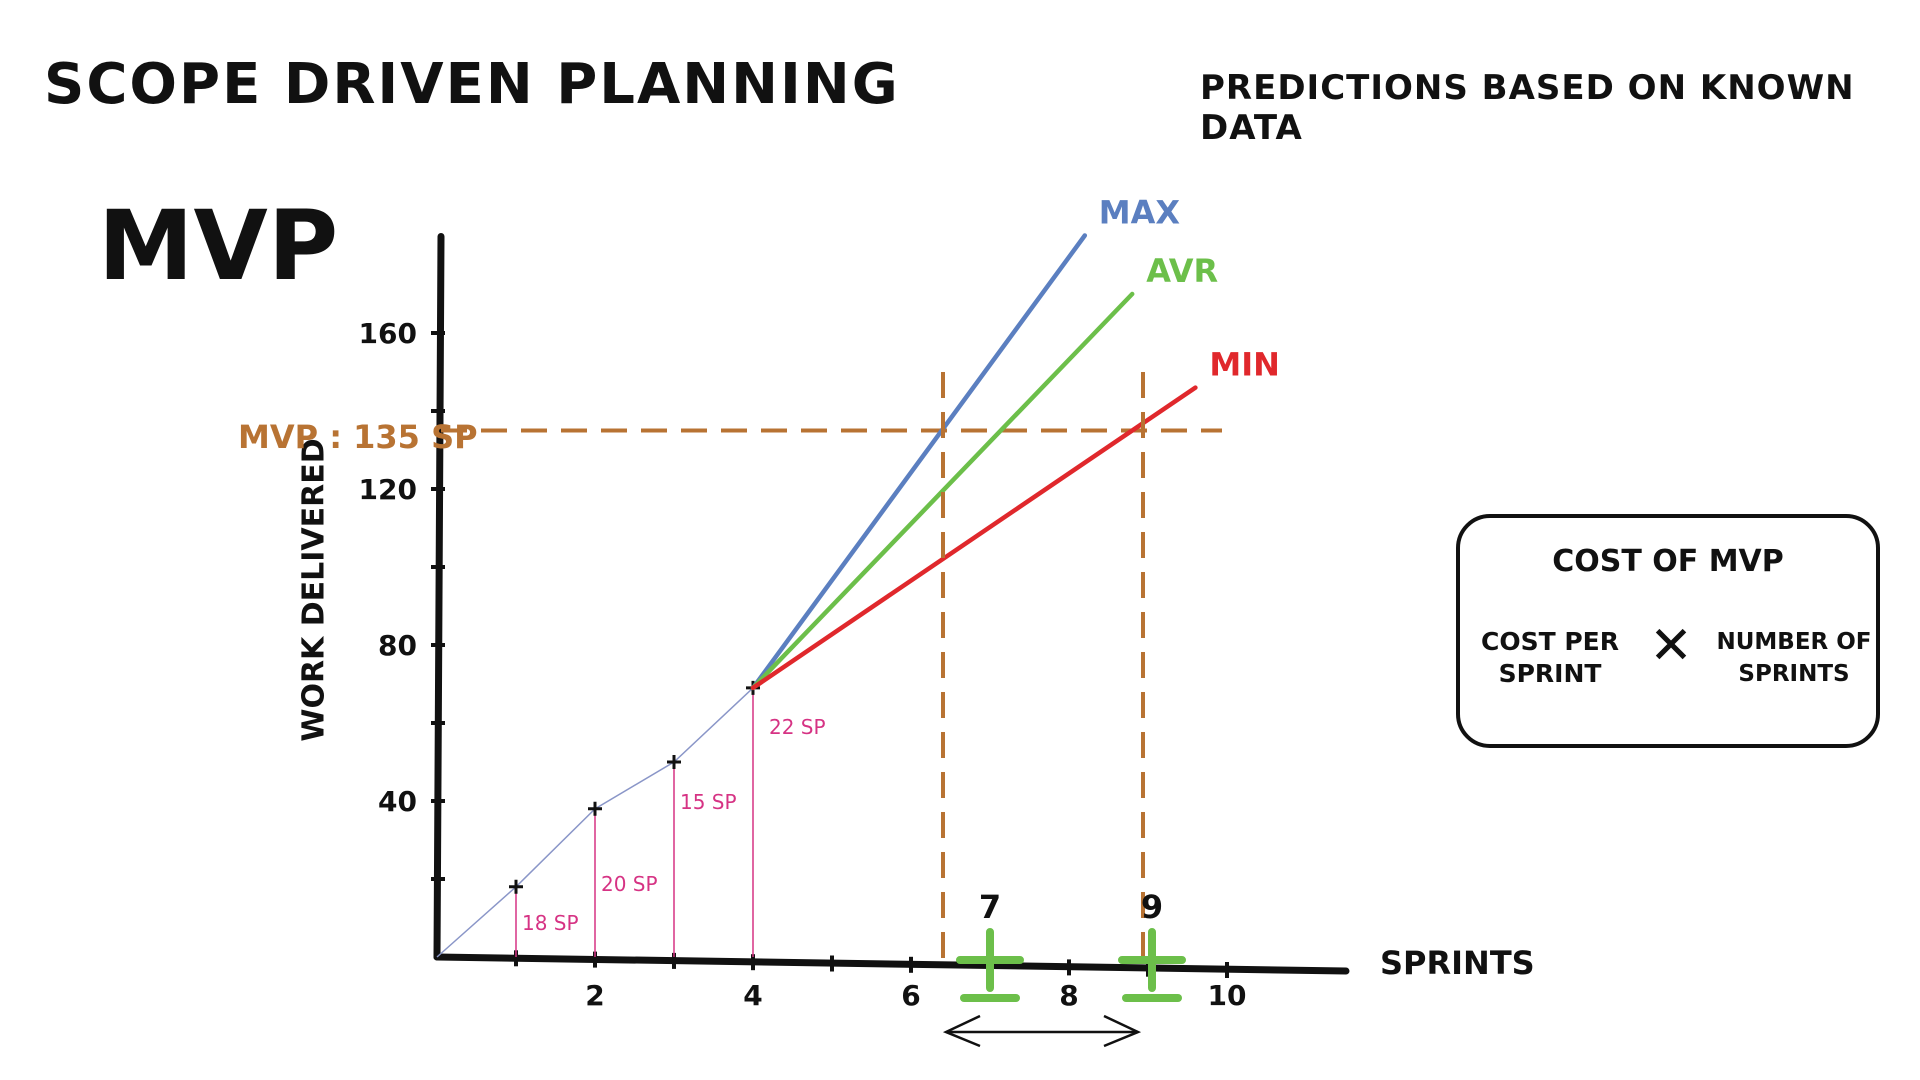 This screenshot has height=1080, width=1920. Describe the element at coordinates (974, 538) in the screenshot. I see `series-line-min` at that location.